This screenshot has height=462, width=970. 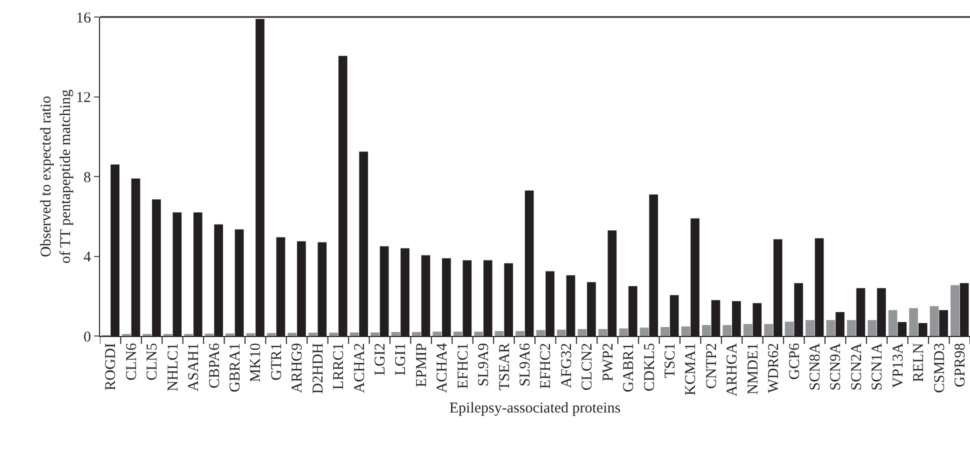 I want to click on x-tick-label: LGI1, so click(x=401, y=359).